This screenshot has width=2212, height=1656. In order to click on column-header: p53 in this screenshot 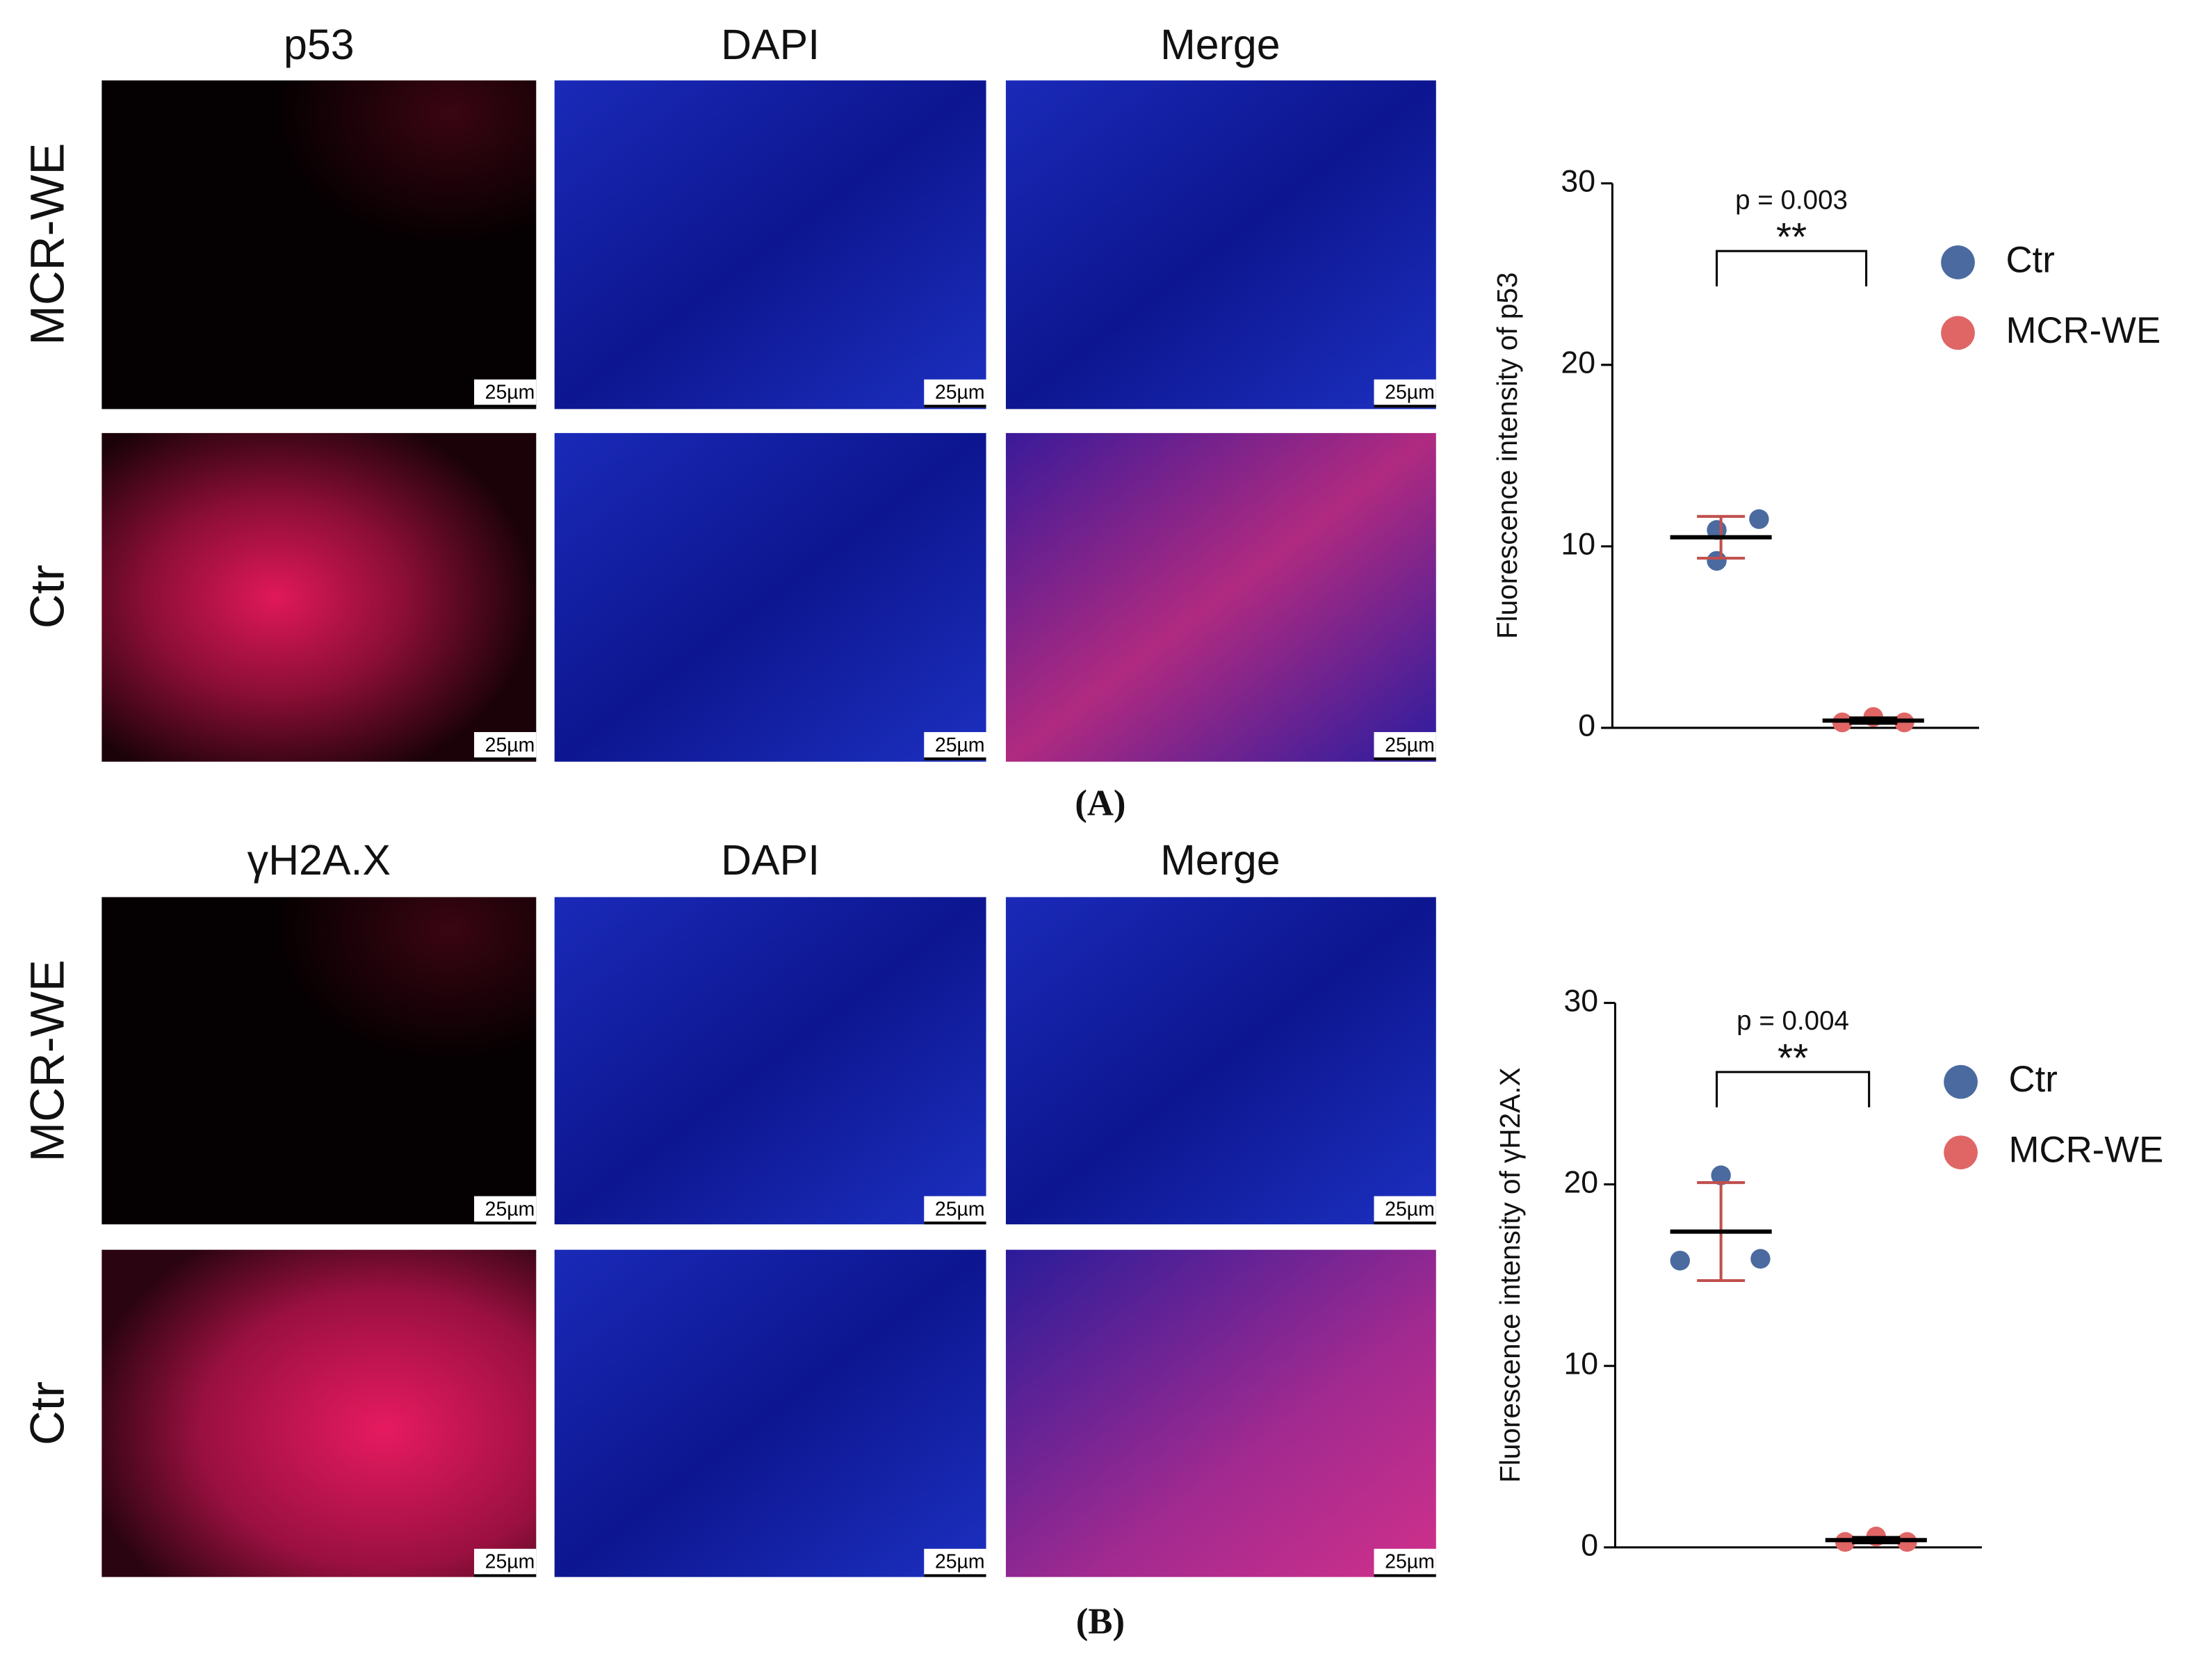, I will do `click(319, 44)`.